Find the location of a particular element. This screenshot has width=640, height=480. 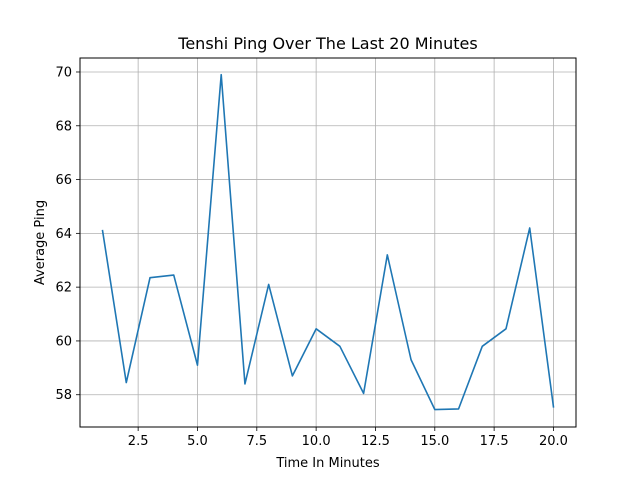

x-axis-label: Time In Minutes is located at coordinates (327, 463).